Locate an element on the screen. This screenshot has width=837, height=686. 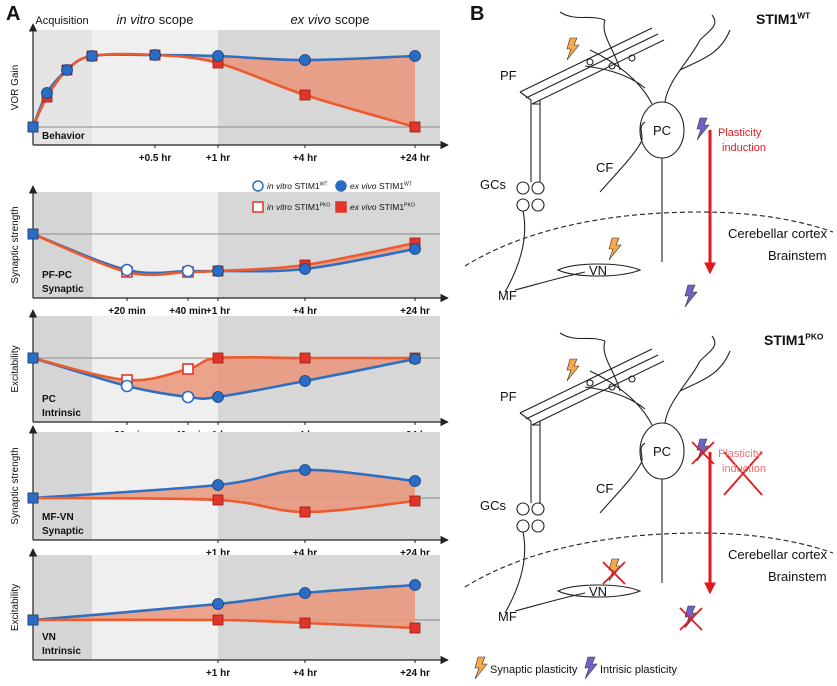
label: PF is located at coordinates (508, 396).